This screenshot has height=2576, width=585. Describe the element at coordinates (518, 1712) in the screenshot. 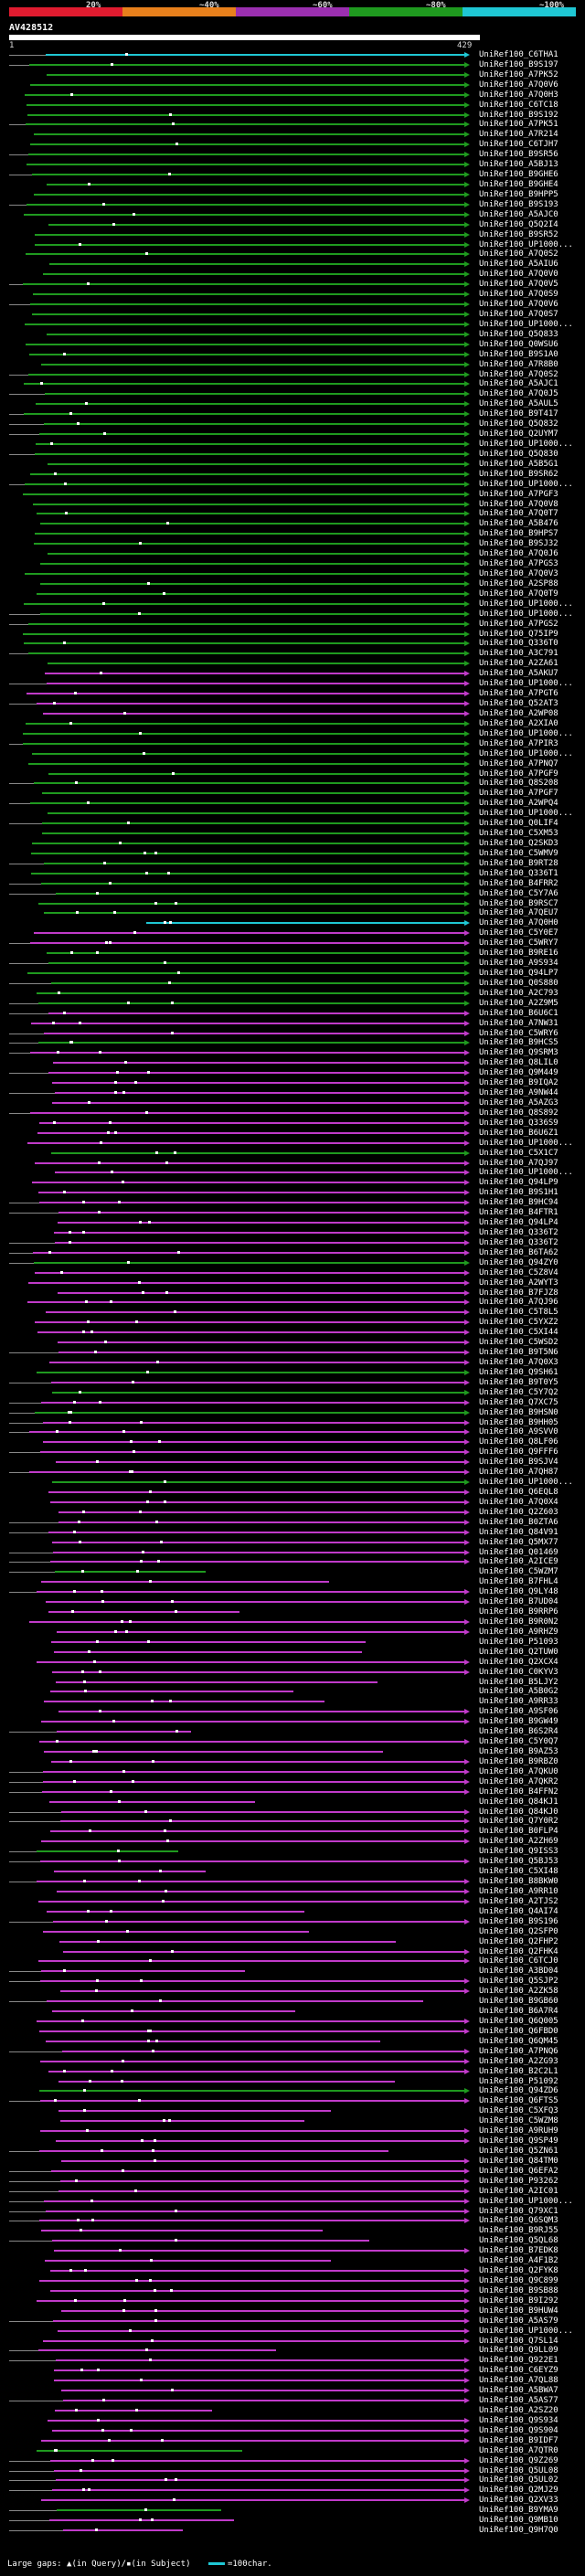

I see `hit-name-link: UniRef100_A9SF06` at that location.